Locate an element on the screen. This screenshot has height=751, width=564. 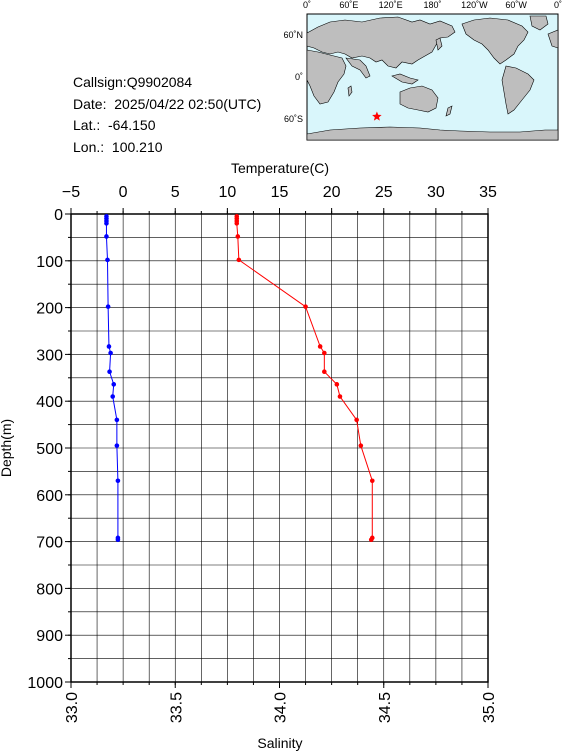
temperature-tick-label: 30 is located at coordinates (436, 192).